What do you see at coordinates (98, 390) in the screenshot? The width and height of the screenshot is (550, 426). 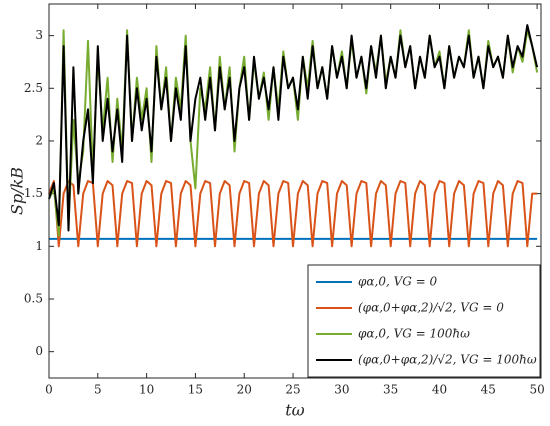 I see `x-tick-label: 5` at bounding box center [98, 390].